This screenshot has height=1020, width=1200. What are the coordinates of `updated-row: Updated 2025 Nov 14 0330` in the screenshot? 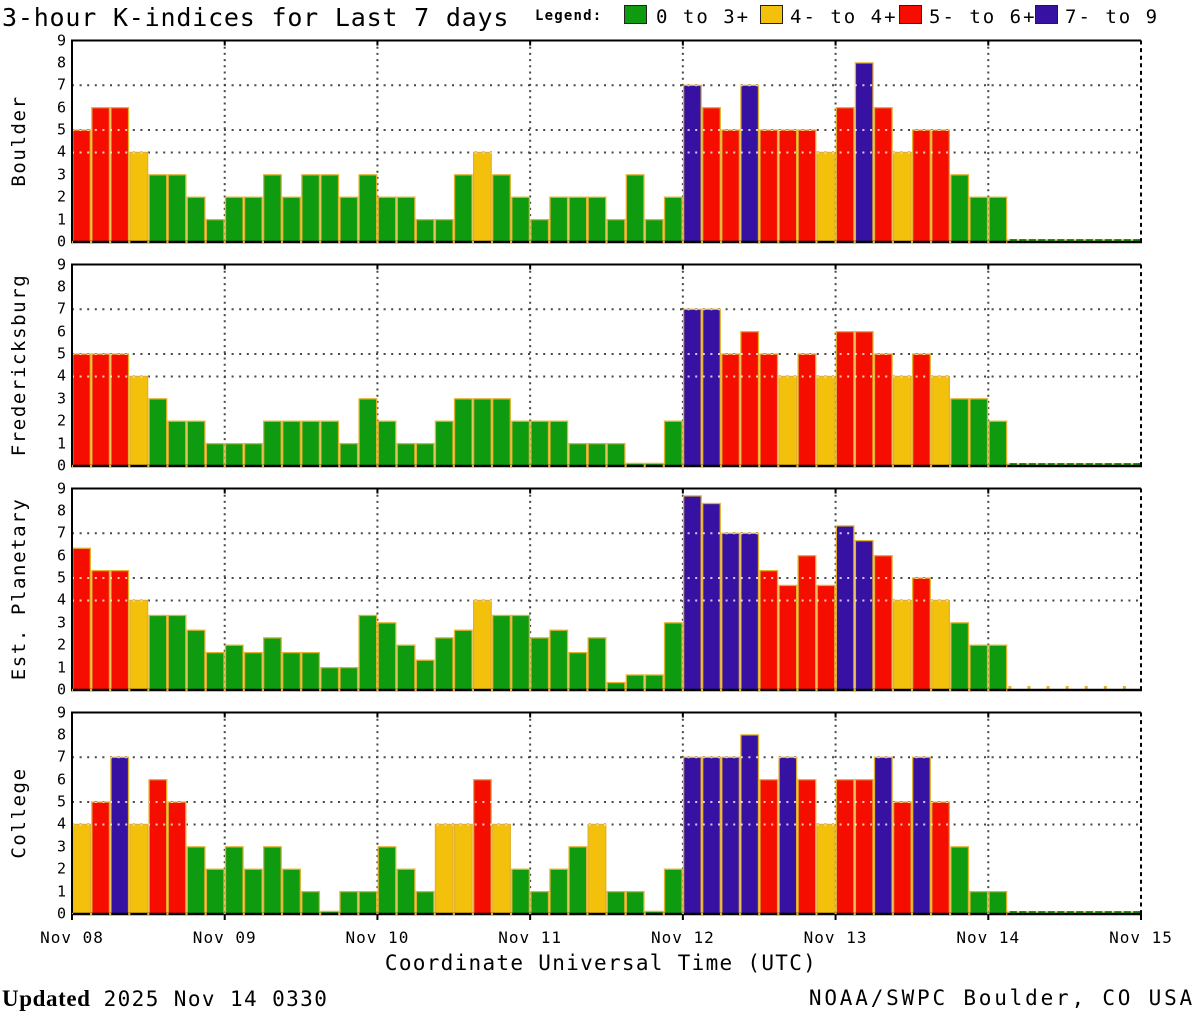 It's located at (165, 999).